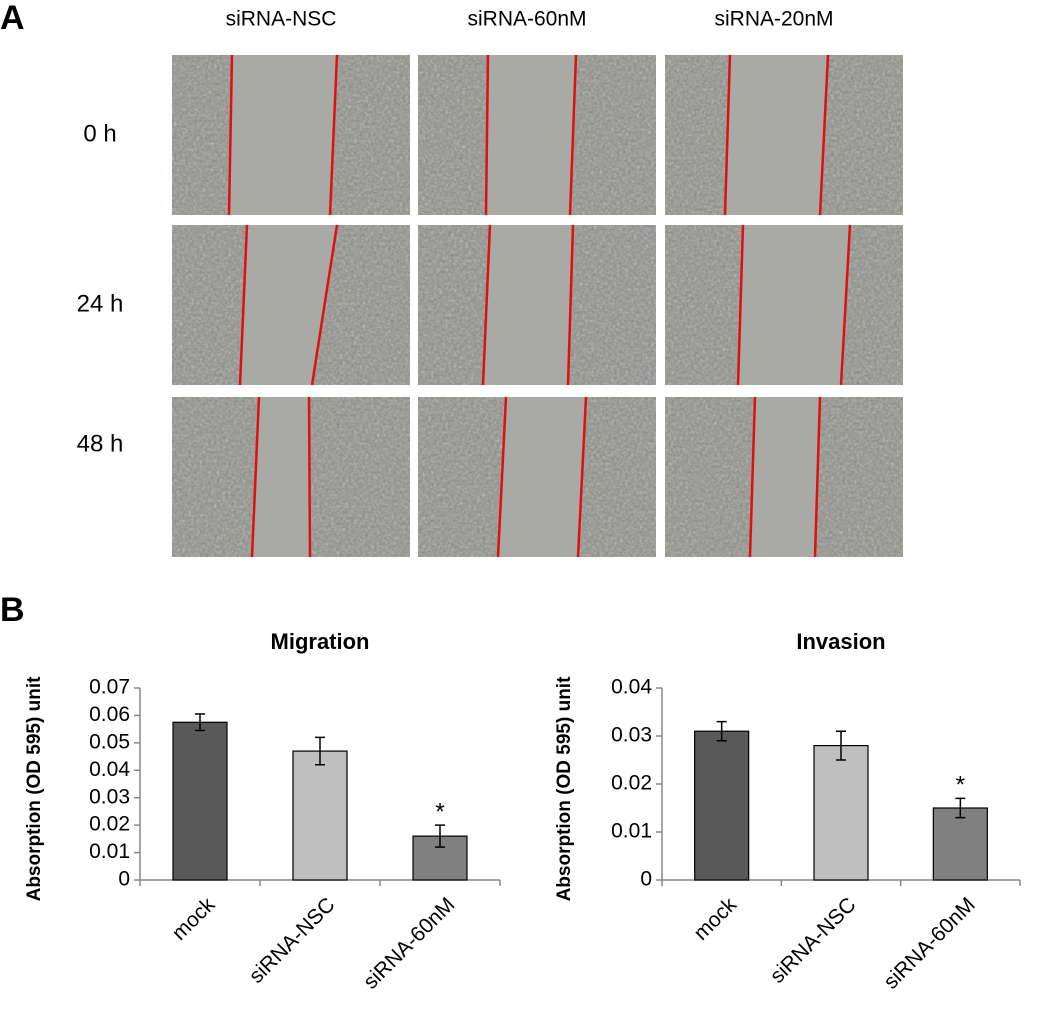 The height and width of the screenshot is (1015, 1050). I want to click on column-label: siRNA-20nM, so click(773, 19).